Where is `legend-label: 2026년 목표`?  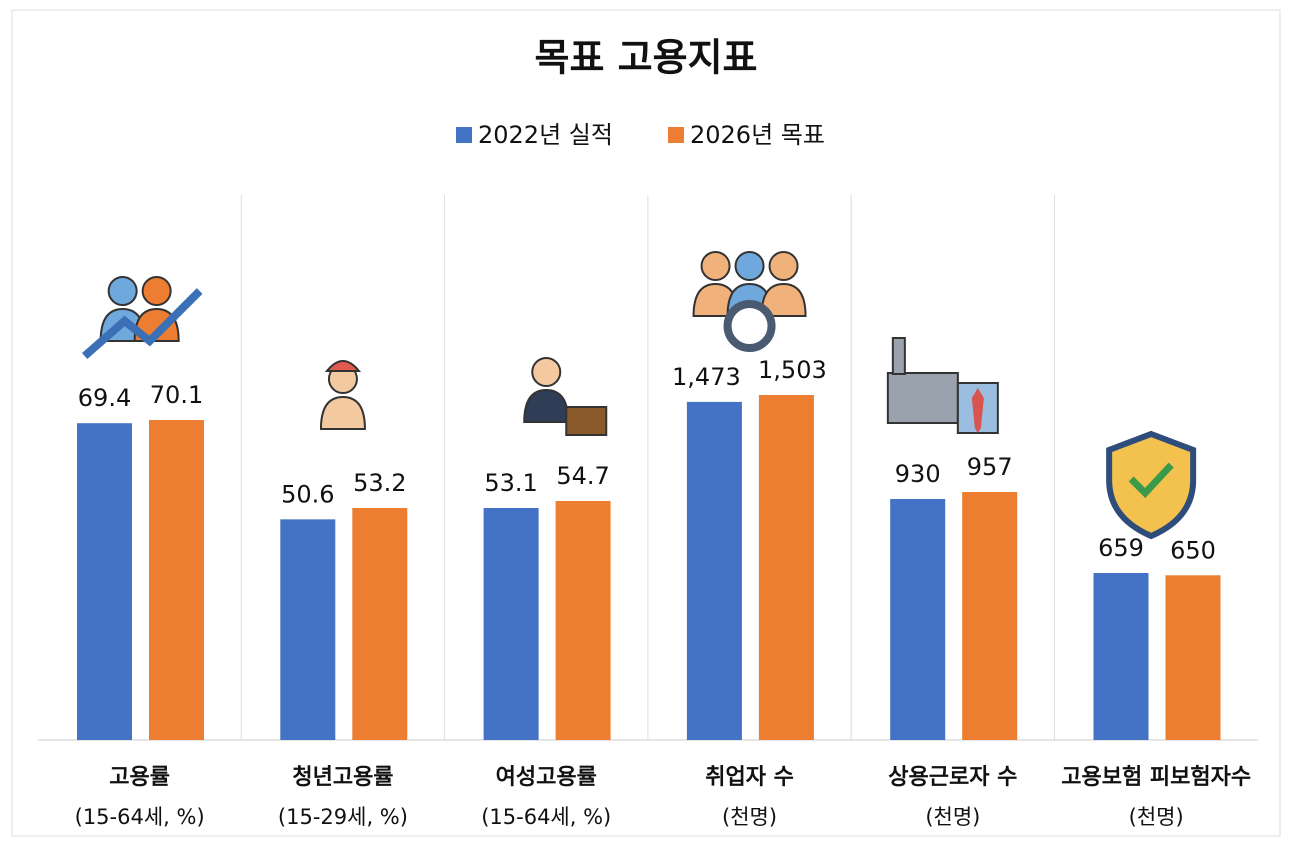
legend-label: 2026년 목표 is located at coordinates (757, 135).